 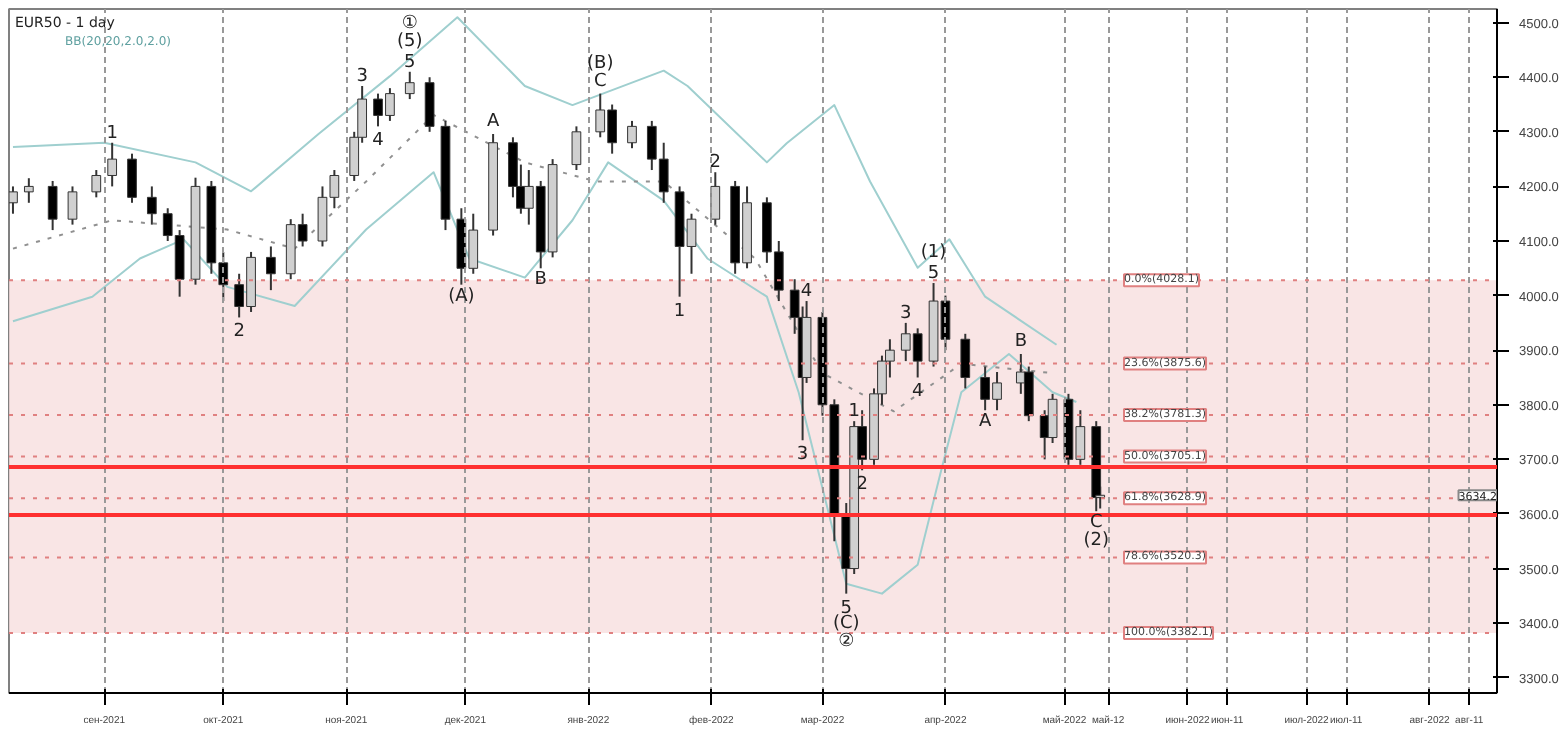 What do you see at coordinates (1096, 541) in the screenshot?
I see `annotation: (2)` at bounding box center [1096, 541].